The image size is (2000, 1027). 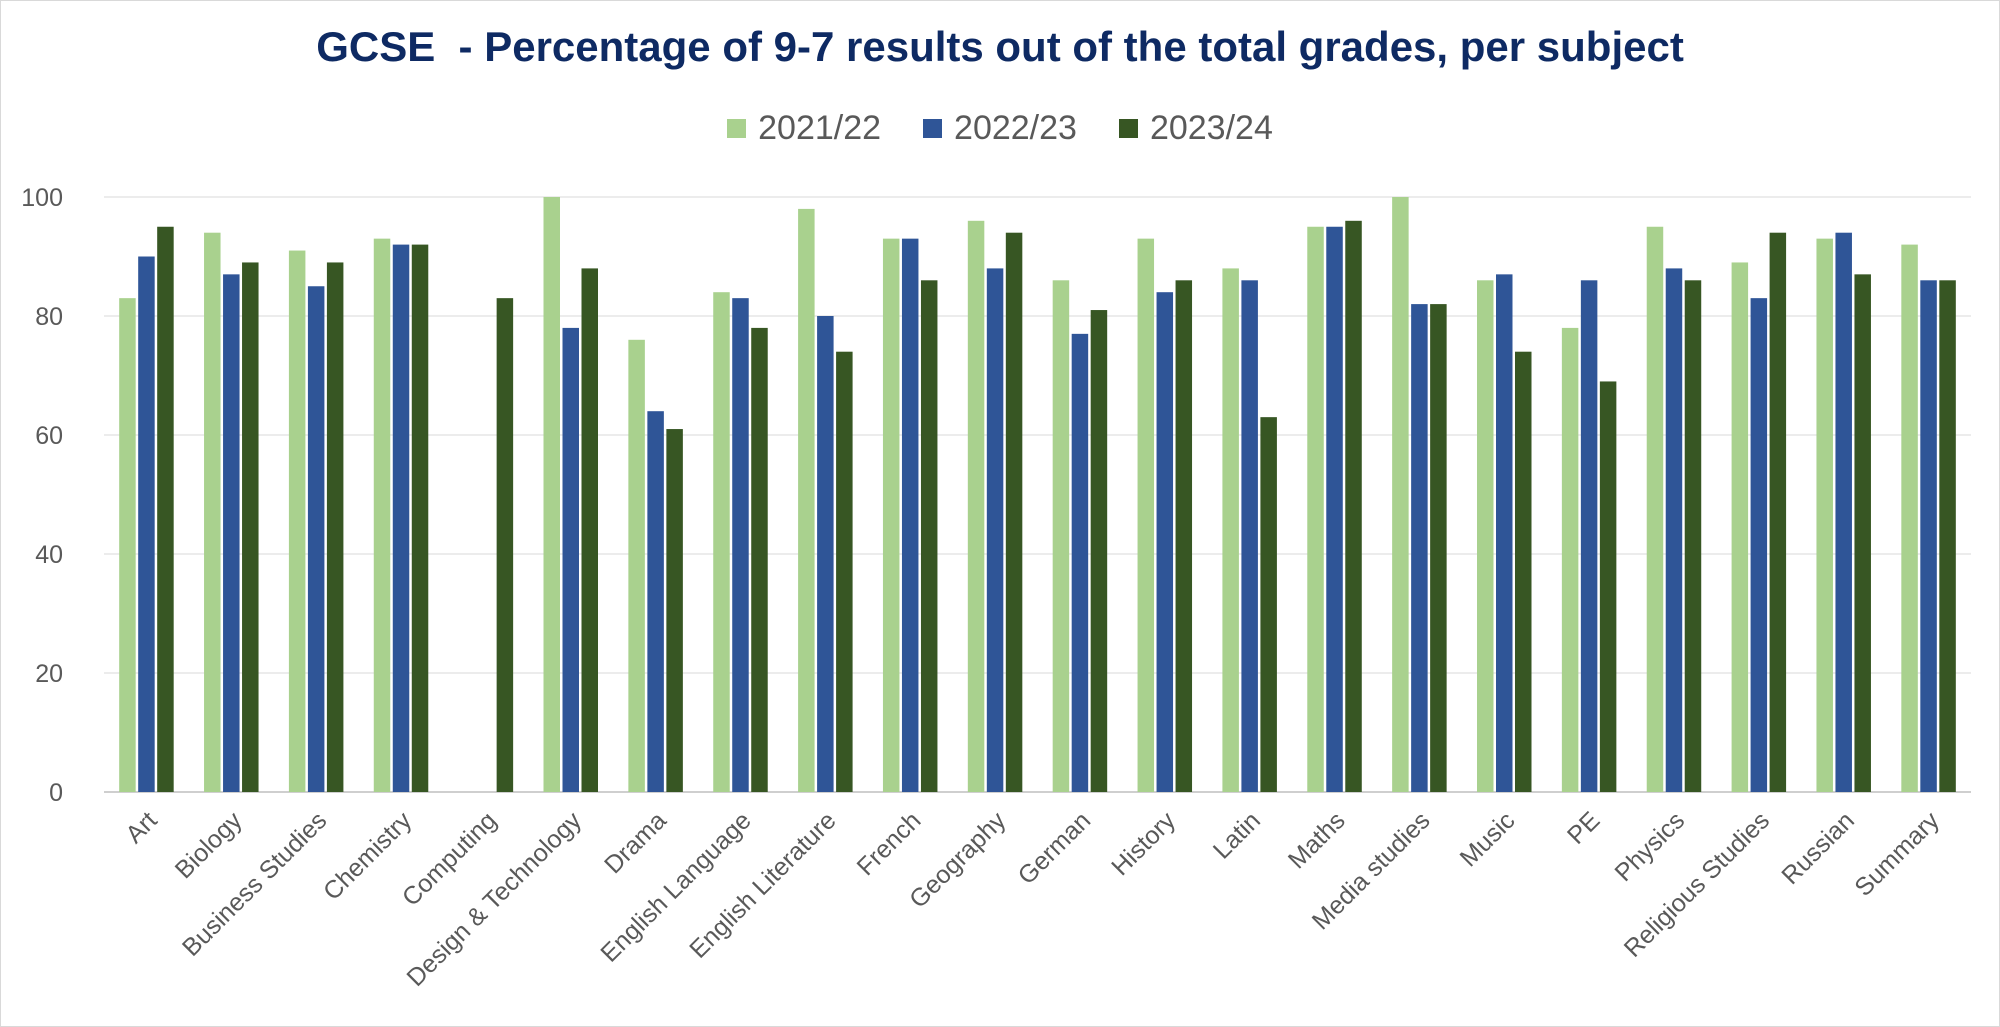 I want to click on y-tick-label: 40, so click(x=49, y=555).